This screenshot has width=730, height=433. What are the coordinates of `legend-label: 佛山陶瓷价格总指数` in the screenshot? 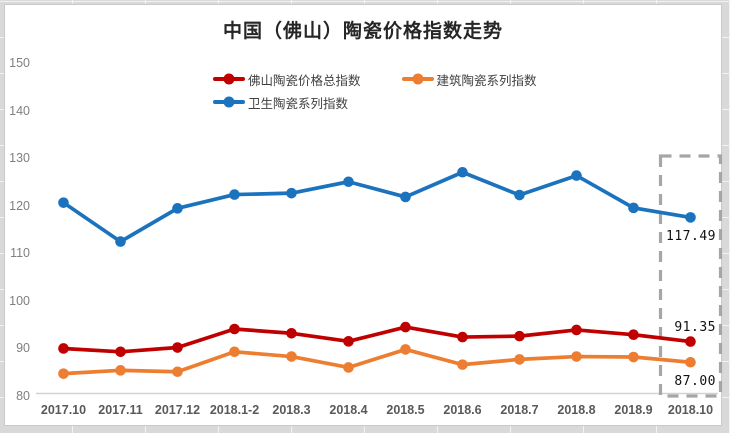 It's located at (304, 80).